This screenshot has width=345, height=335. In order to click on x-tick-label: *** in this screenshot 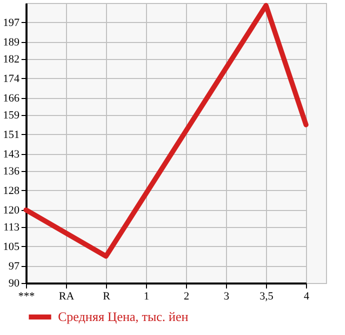, I will do `click(26, 296)`.